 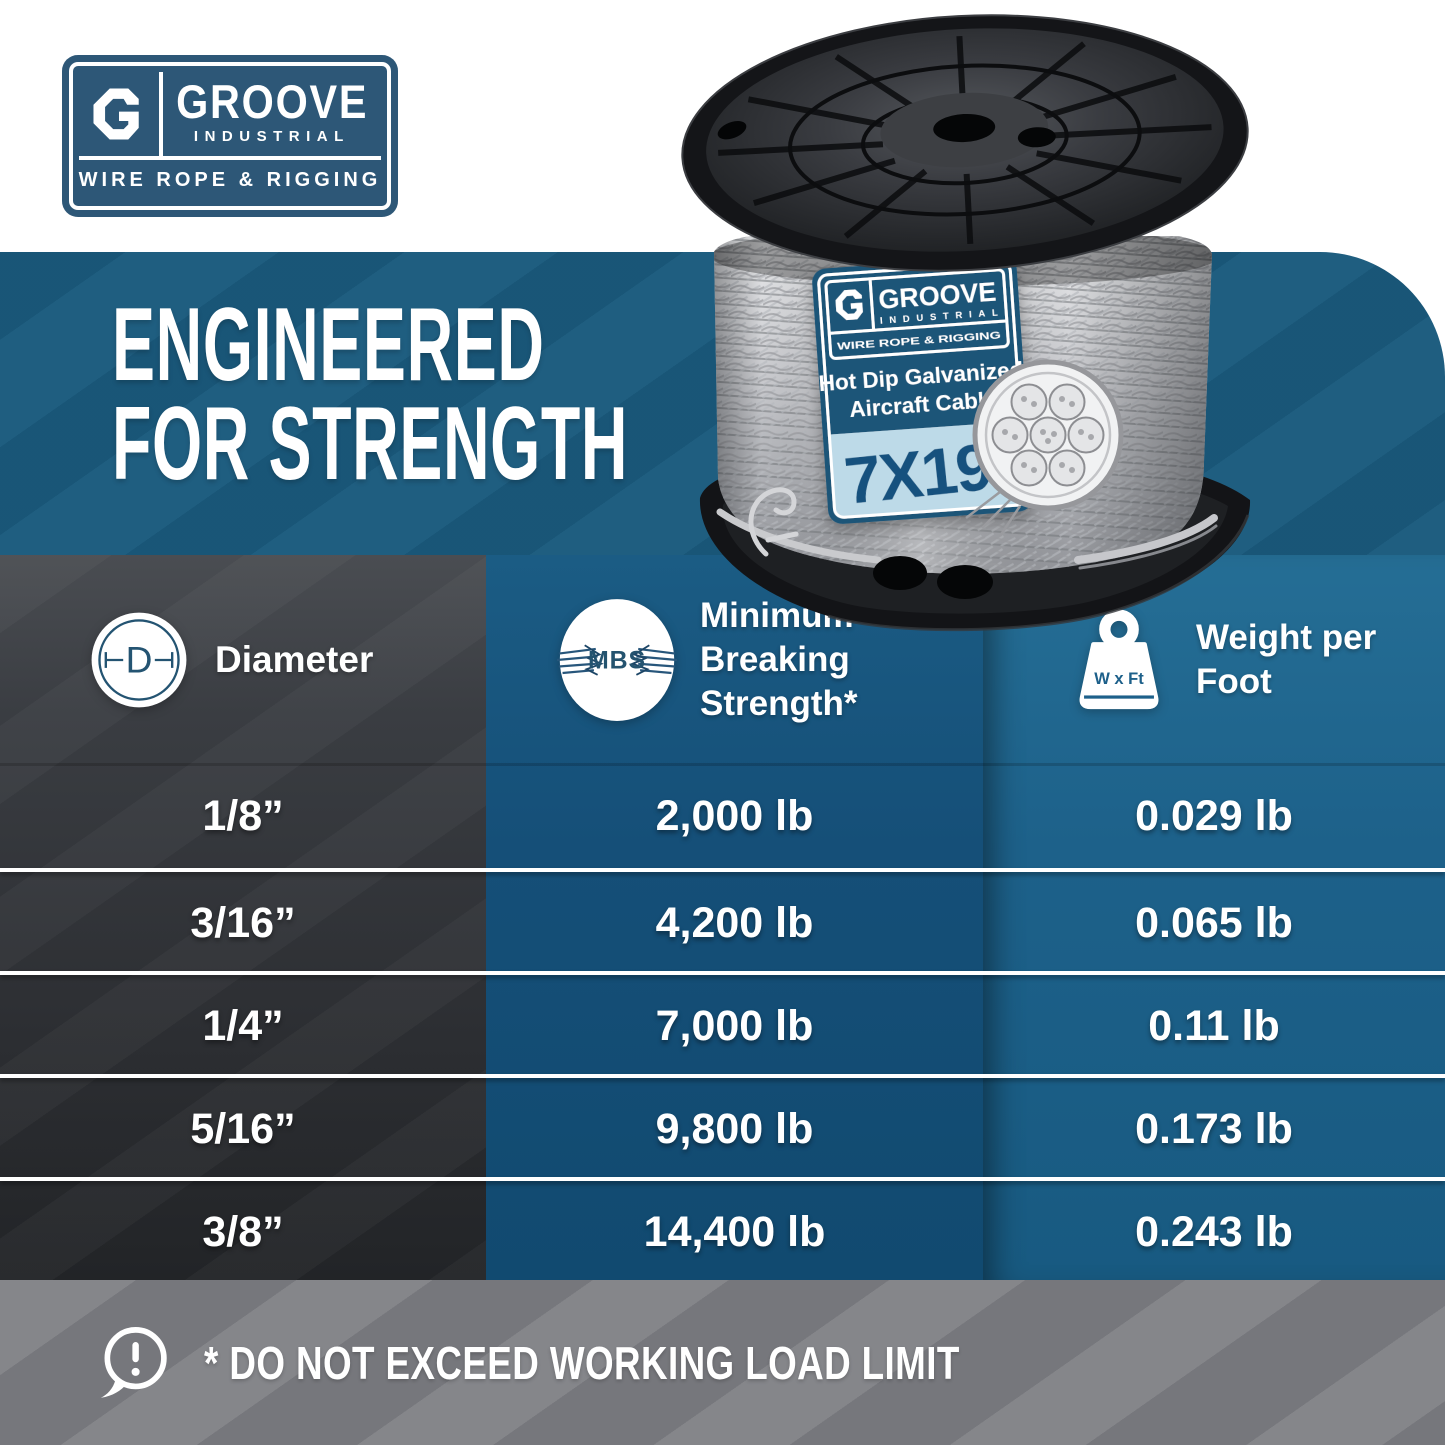 What do you see at coordinates (779, 659) in the screenshot?
I see `header-mbs-label: Minimum Breaking Strength*` at bounding box center [779, 659].